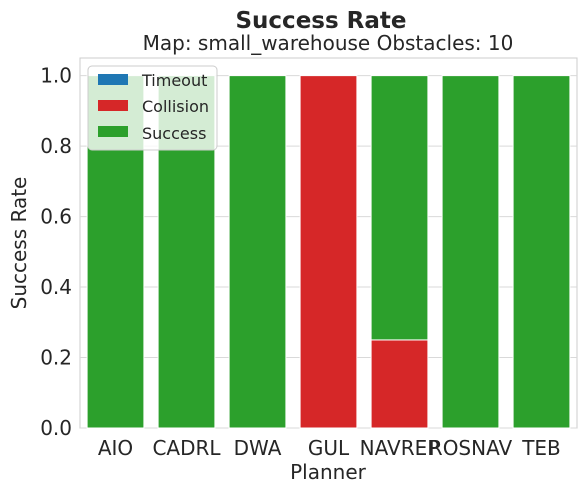 Image resolution: width=586 pixels, height=492 pixels. What do you see at coordinates (399, 208) in the screenshot?
I see `bar-success-navrep` at bounding box center [399, 208].